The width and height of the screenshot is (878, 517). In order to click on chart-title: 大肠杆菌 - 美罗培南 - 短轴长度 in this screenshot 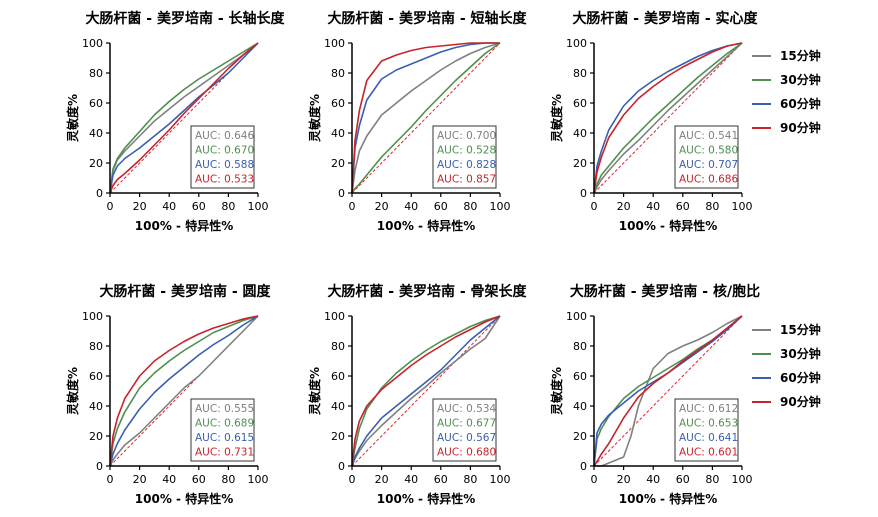, I will do `click(427, 18)`.